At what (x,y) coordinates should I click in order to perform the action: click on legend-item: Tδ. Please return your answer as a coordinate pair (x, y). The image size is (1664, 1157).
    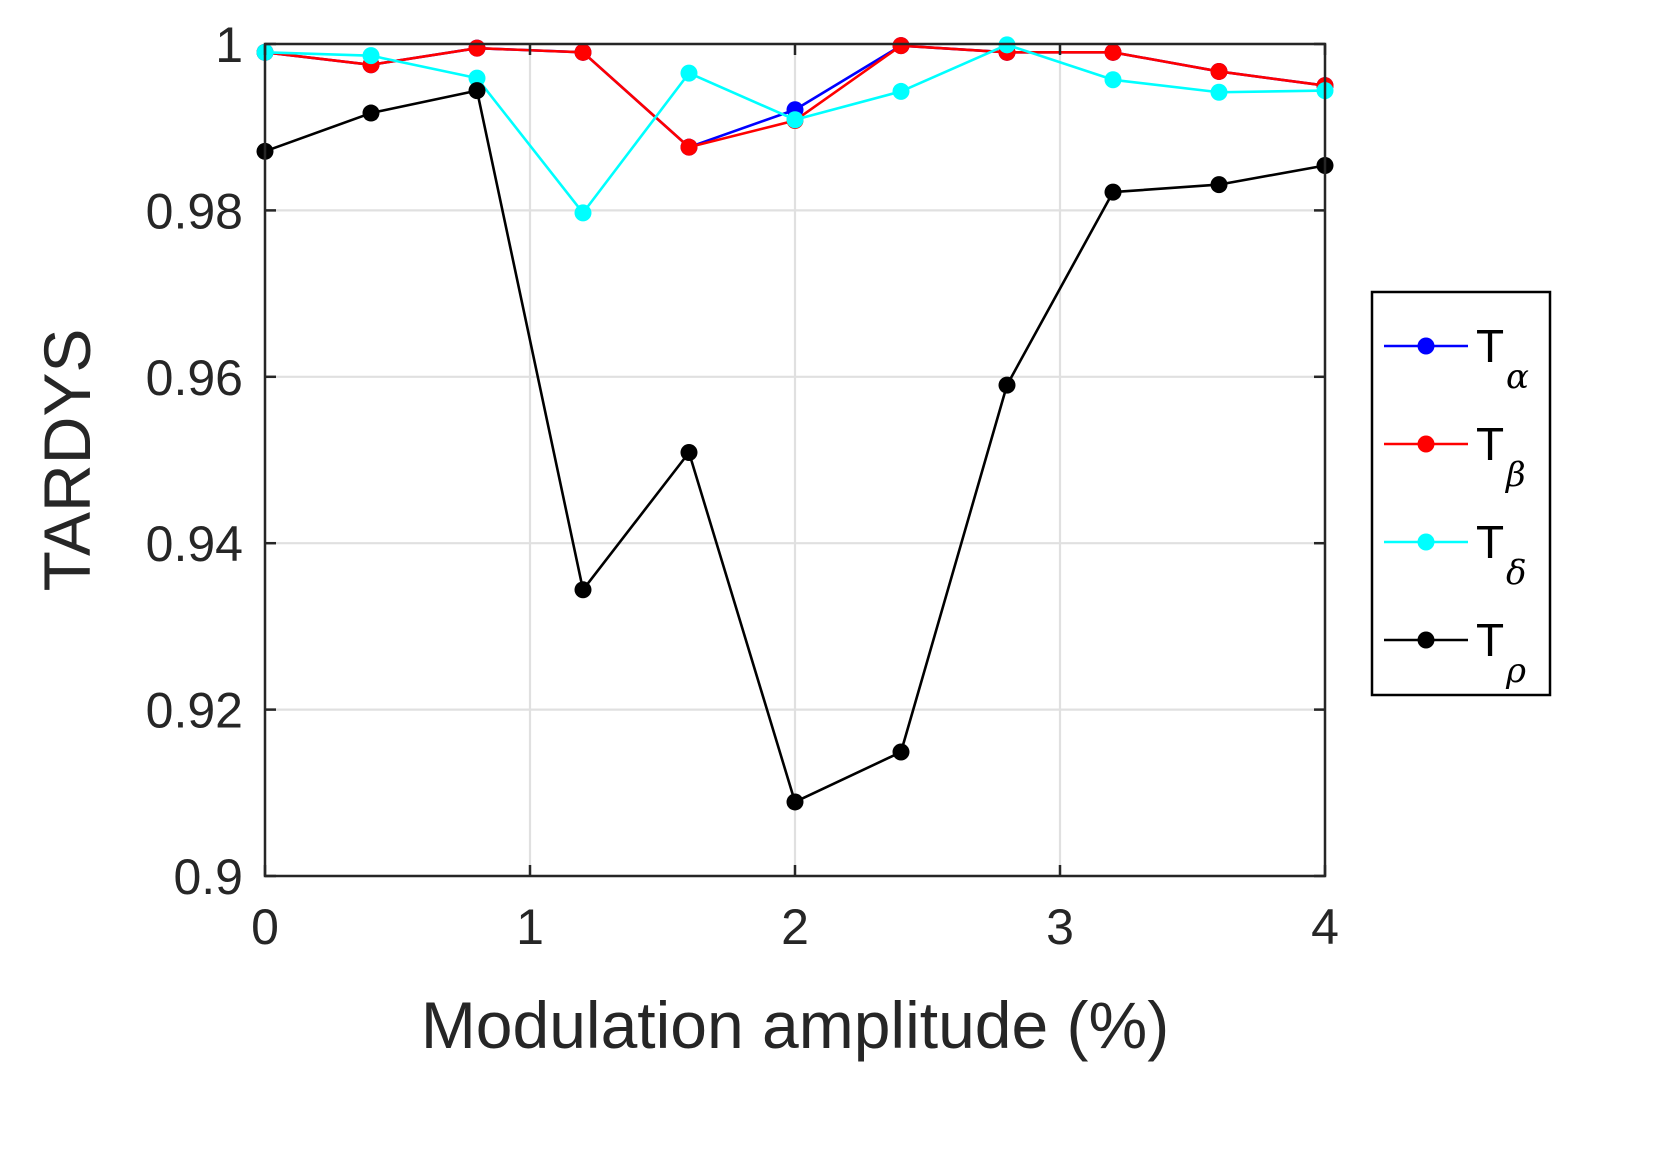
    Looking at the image, I should click on (1455, 554).